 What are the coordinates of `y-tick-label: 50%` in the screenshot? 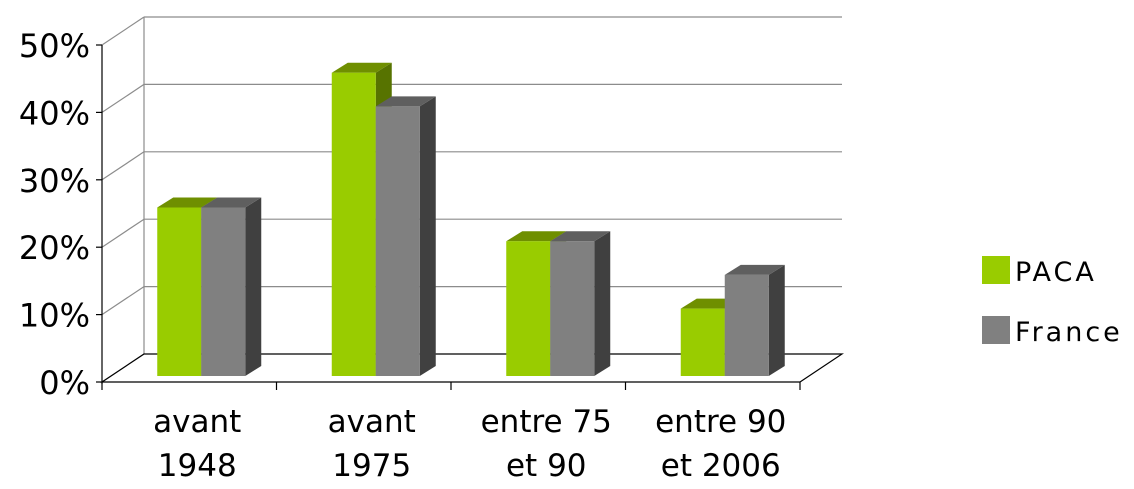 It's located at (54, 46).